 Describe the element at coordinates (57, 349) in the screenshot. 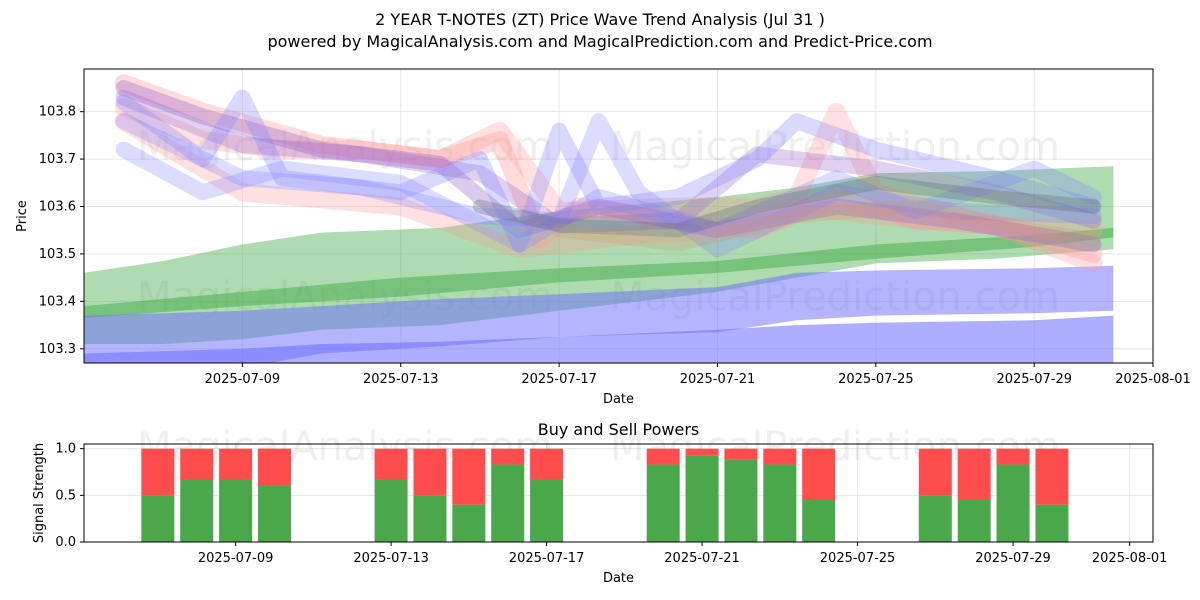

I see `y-tick-label: 103.3` at that location.